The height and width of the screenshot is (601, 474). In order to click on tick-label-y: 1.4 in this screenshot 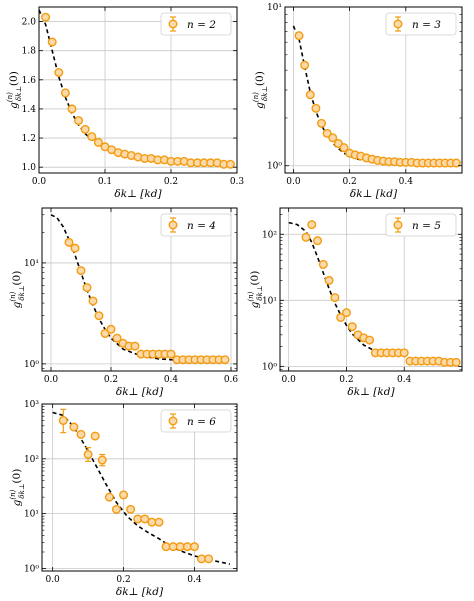, I will do `click(29, 110)`.